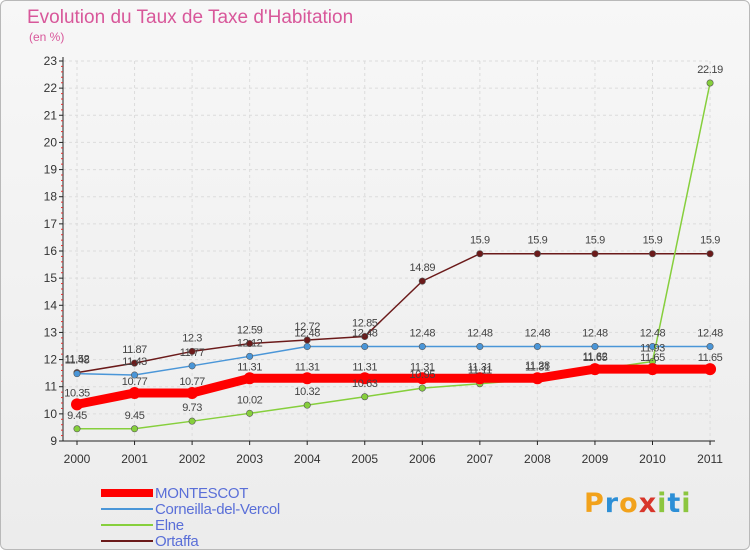 The height and width of the screenshot is (550, 750). What do you see at coordinates (51, 251) in the screenshot?
I see `y-tick-label: 16` at bounding box center [51, 251].